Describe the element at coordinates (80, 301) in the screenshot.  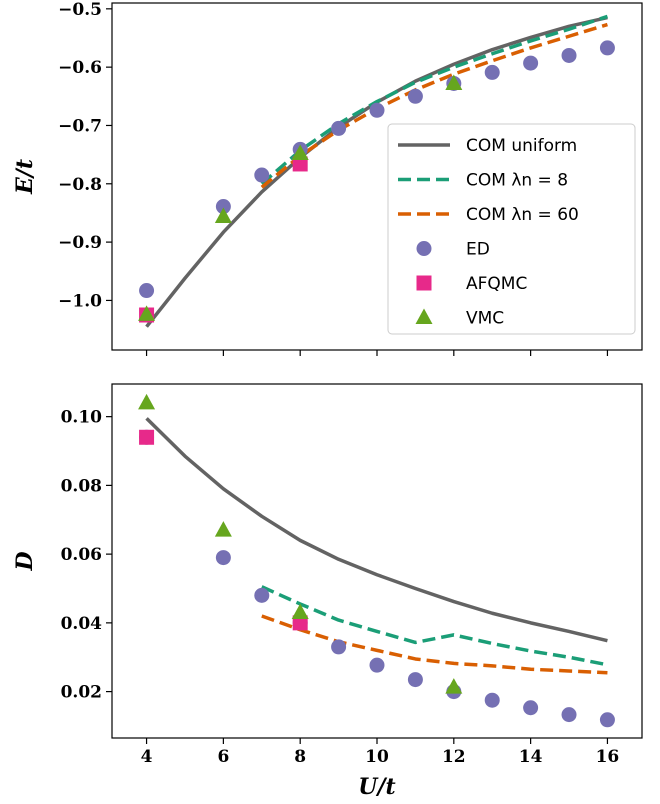
I see `y-tick-label: −1.0` at that location.